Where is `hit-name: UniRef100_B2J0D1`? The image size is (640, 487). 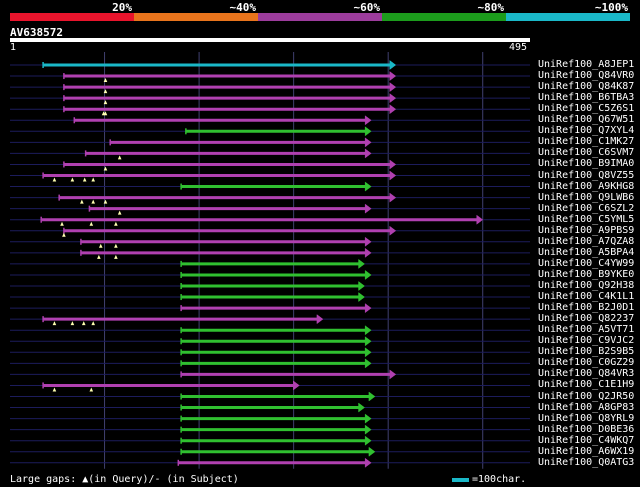 hit-name: UniRef100_B2J0D1 is located at coordinates (586, 308).